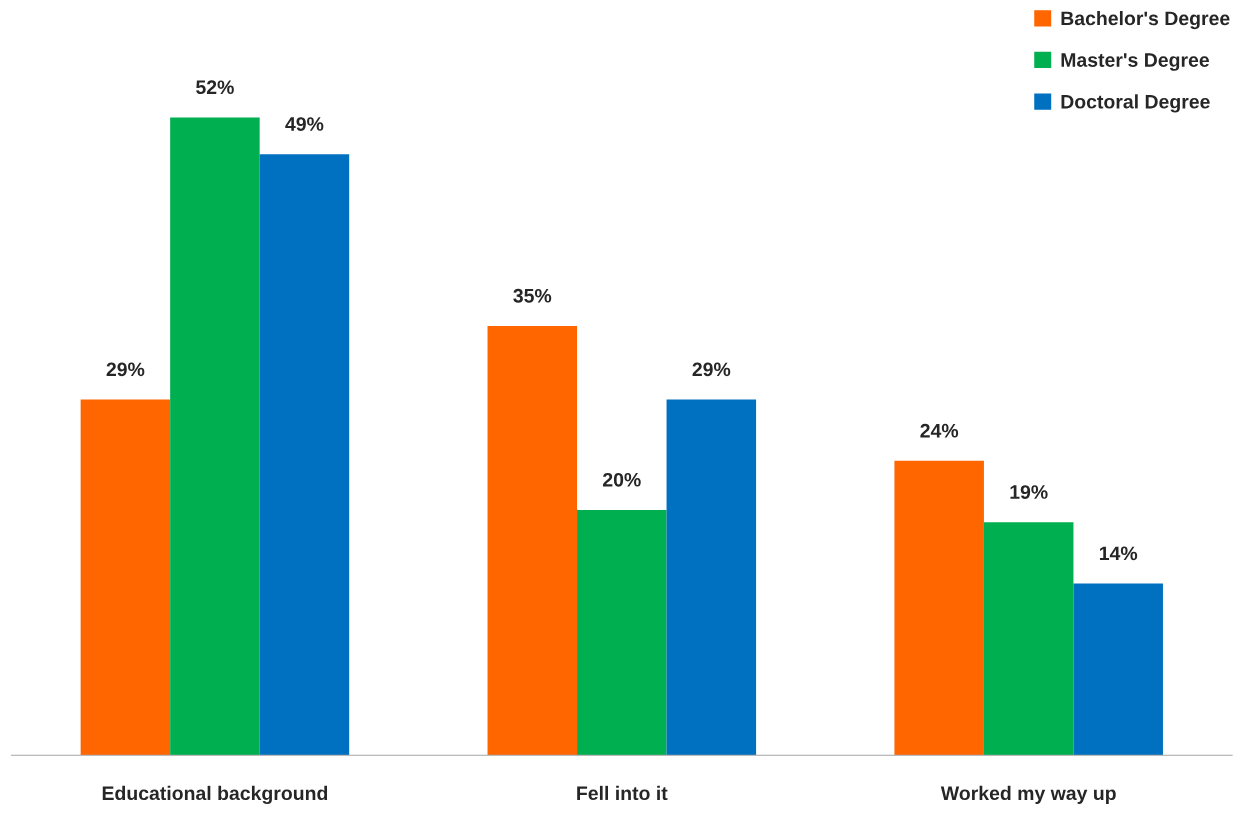  I want to click on x-tick-label: Fell into it, so click(622, 793).